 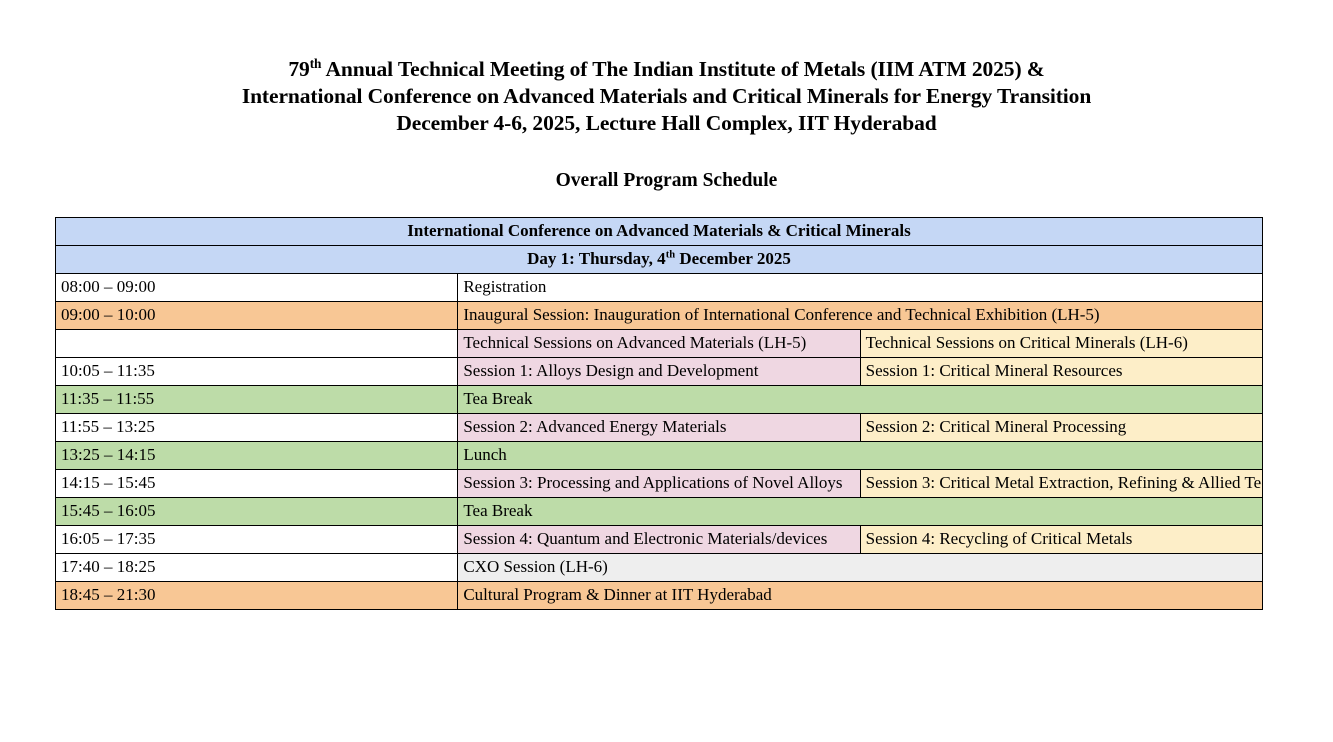 What do you see at coordinates (256, 343) in the screenshot?
I see `schedule-time-cell` at bounding box center [256, 343].